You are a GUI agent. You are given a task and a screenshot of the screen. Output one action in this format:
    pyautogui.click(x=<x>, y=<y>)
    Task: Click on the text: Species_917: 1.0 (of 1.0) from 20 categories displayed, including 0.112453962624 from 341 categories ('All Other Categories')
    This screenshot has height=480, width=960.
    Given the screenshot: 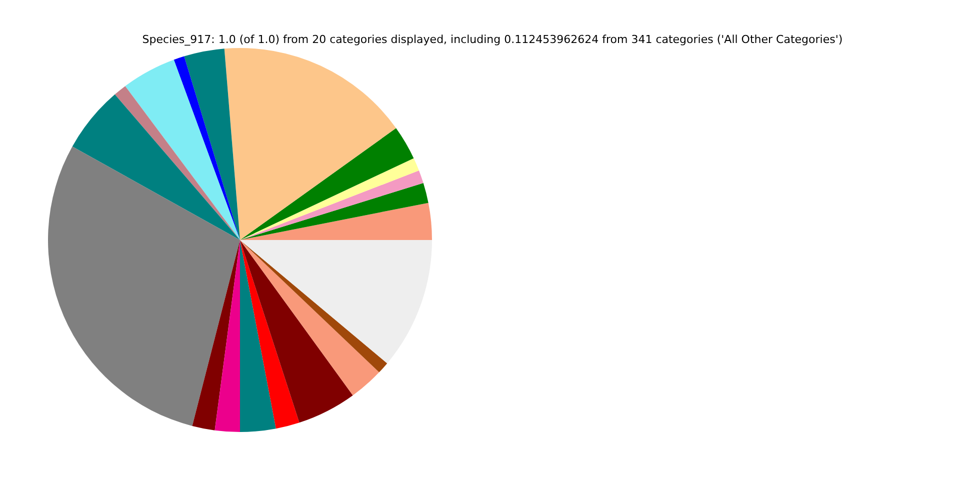 What is the action you would take?
    pyautogui.click(x=492, y=39)
    